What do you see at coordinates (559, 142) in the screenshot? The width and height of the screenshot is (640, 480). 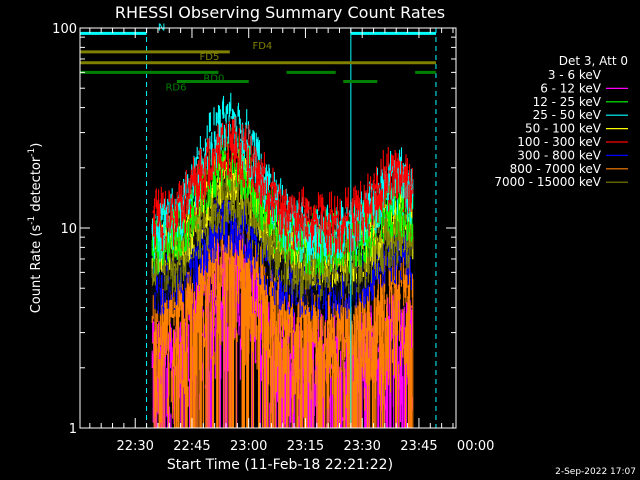 I see `legend-label: 100 - 300 keV` at bounding box center [559, 142].